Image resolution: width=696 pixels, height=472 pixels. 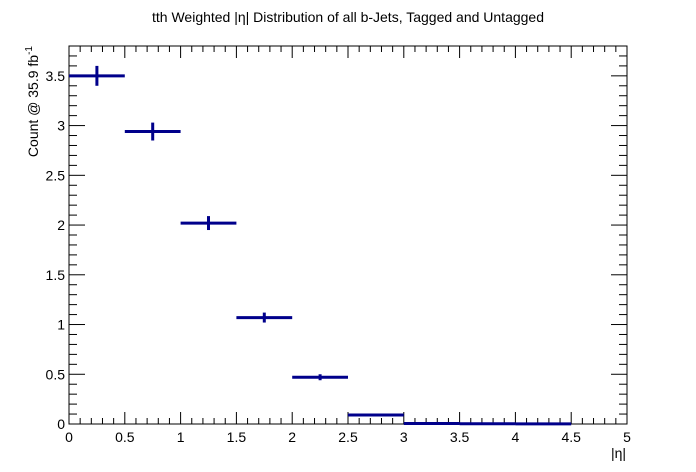 What do you see at coordinates (56, 275) in the screenshot?
I see `y-tick-label: 1.5` at bounding box center [56, 275].